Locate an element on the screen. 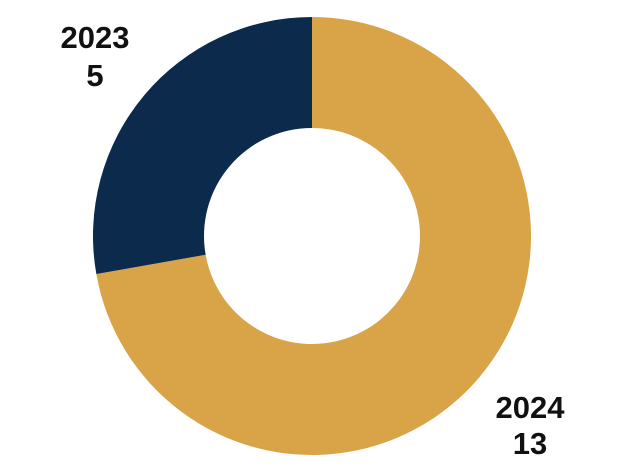 The image size is (628, 475). slice-label-2023-value: 5 is located at coordinates (94, 75).